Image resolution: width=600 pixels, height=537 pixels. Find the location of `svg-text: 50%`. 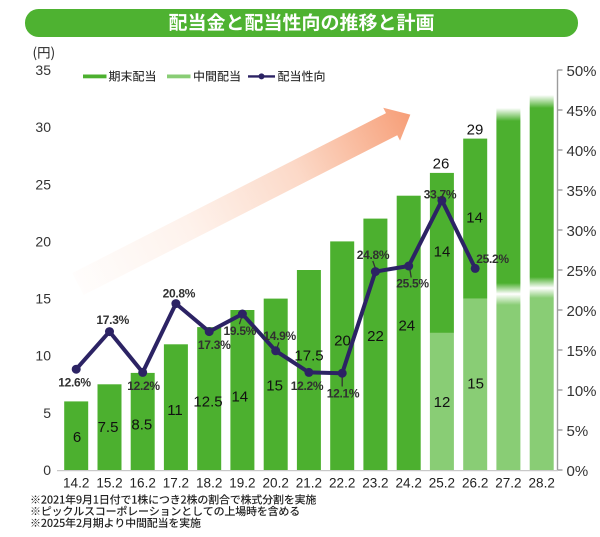

svg-text: 50% is located at coordinates (582, 71).